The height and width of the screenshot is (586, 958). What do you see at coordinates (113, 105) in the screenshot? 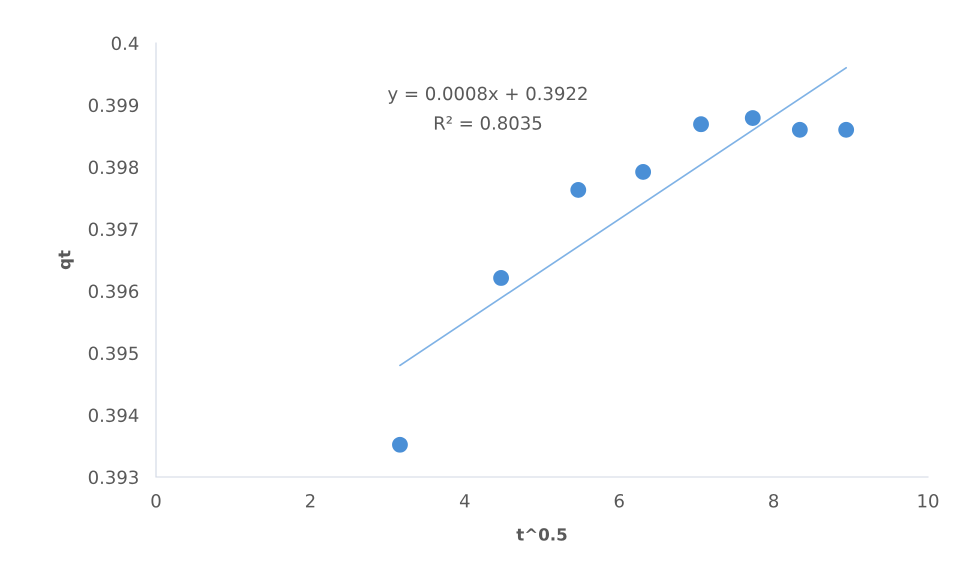
I see `y-tick-label: 0.399` at bounding box center [113, 105].